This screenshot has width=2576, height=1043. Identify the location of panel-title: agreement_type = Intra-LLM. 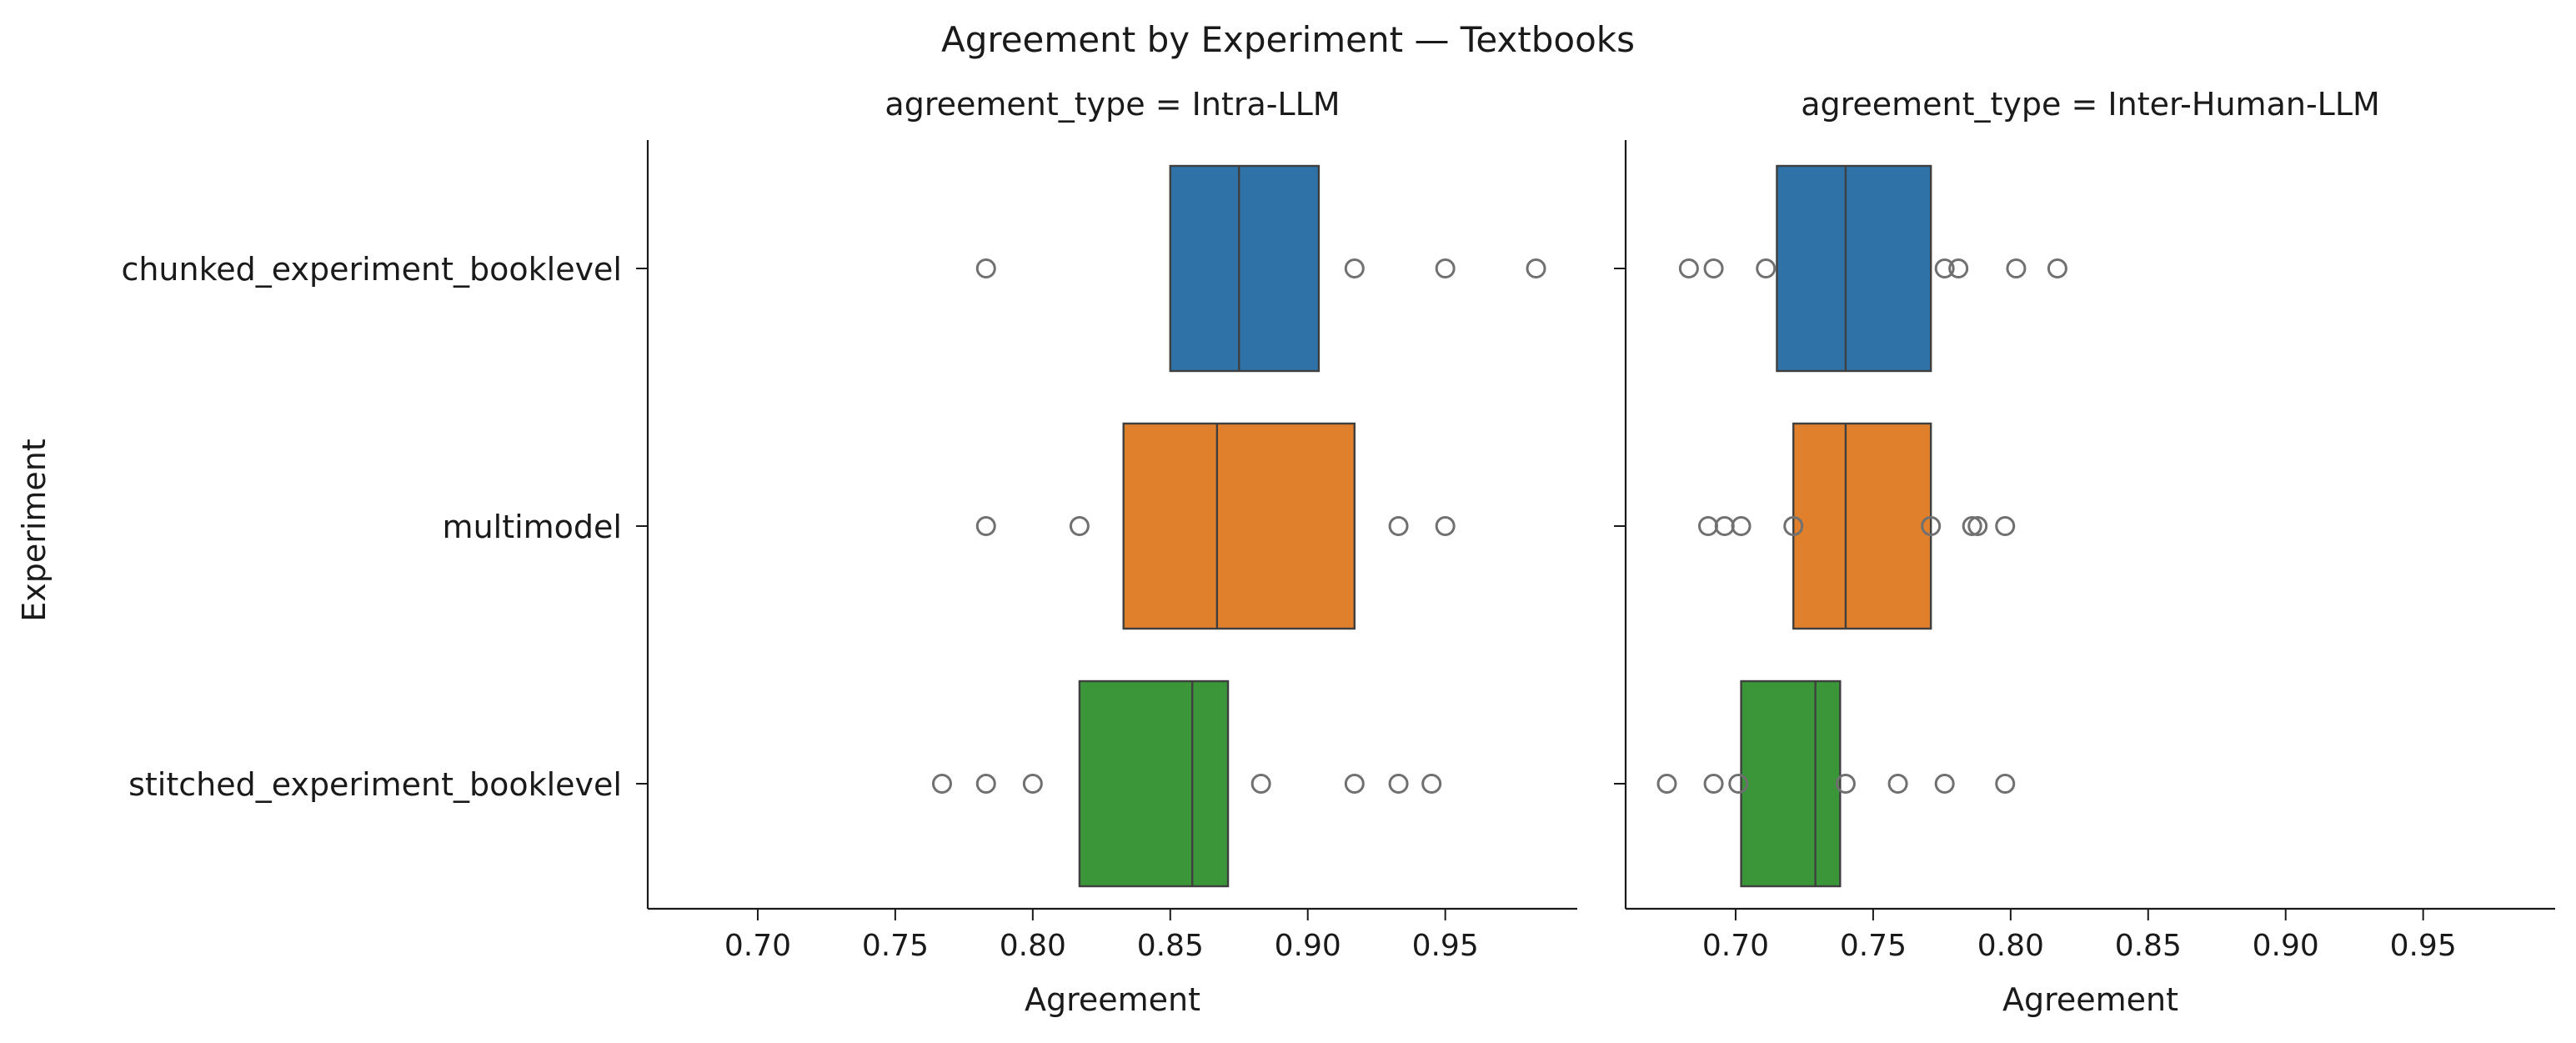
(1112, 104).